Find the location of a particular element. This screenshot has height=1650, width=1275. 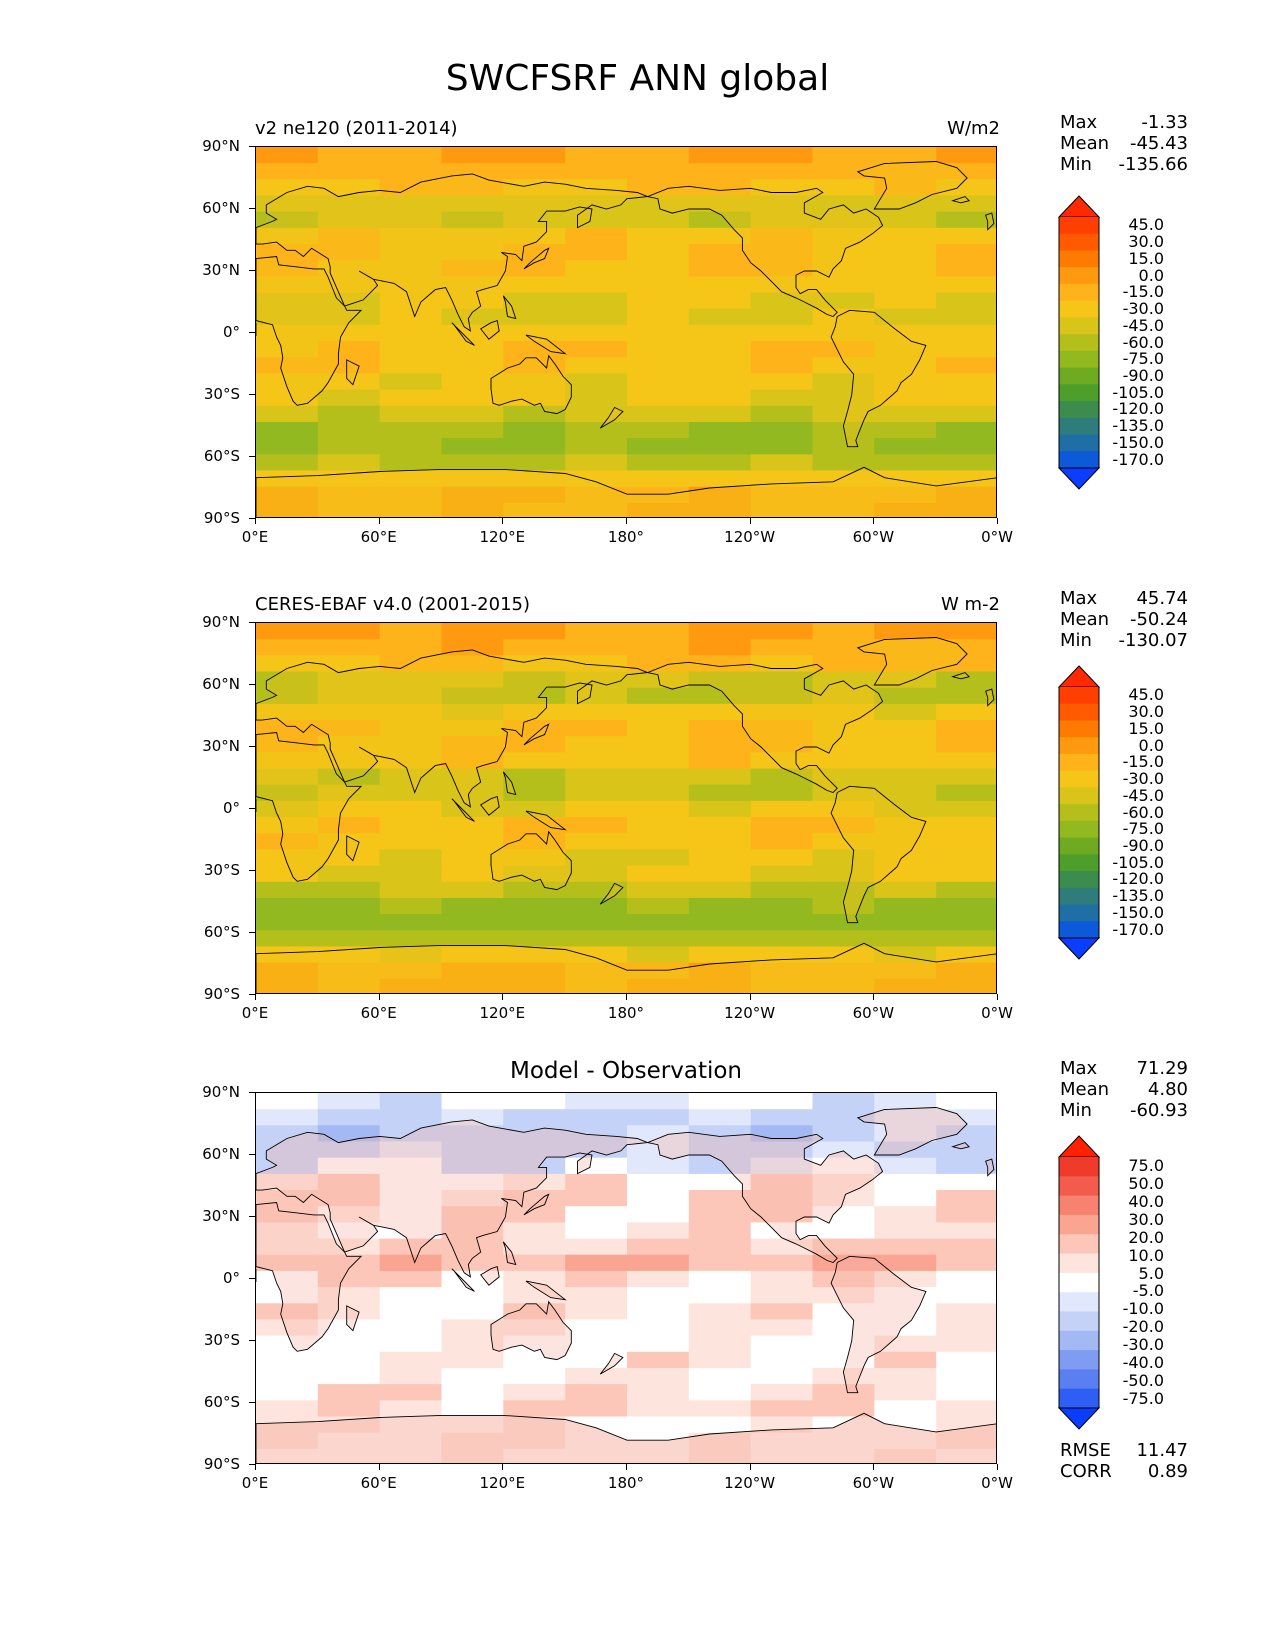

x-tick-label: 60°W is located at coordinates (873, 537).